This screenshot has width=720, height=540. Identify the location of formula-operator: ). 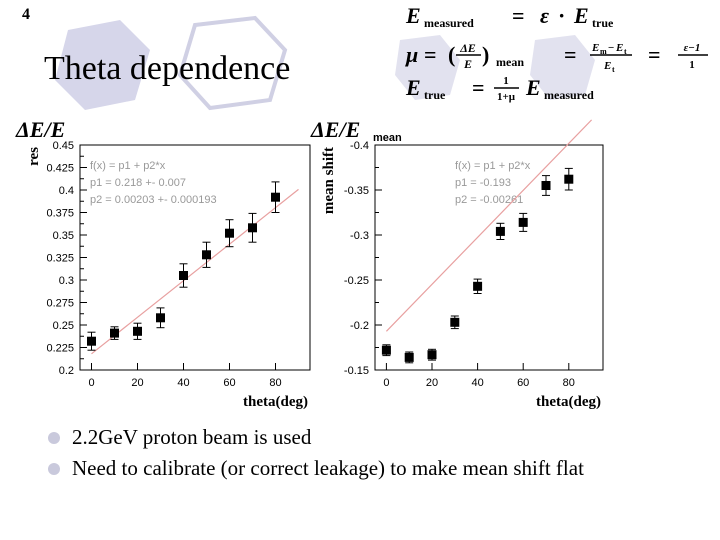
(485, 54).